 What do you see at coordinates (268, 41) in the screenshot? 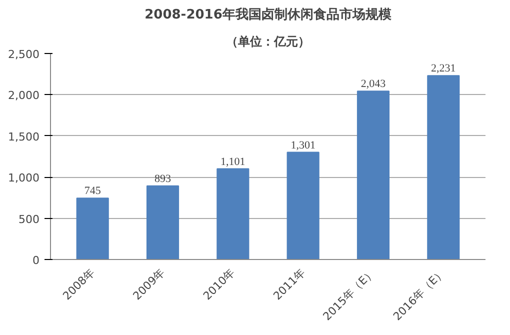
I see `chart-subtitle: （单位：亿元）` at bounding box center [268, 41].